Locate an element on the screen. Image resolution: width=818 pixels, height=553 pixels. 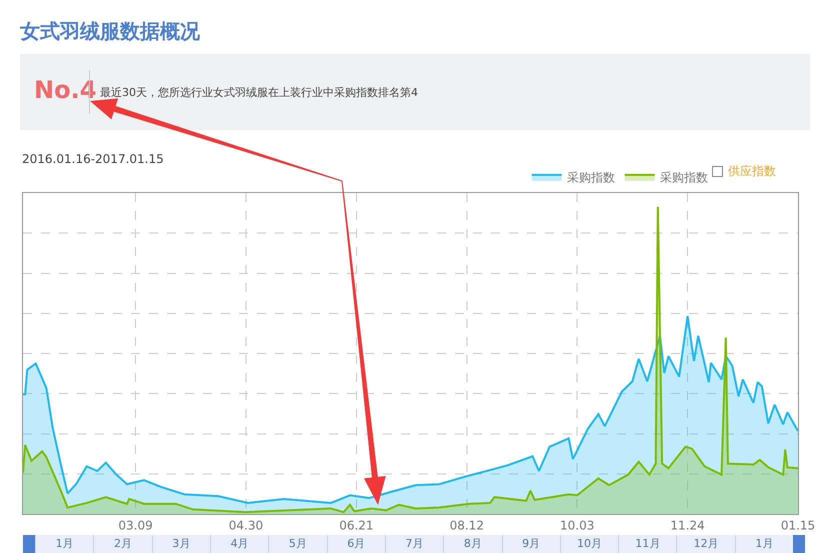
text: 6月 is located at coordinates (355, 544).